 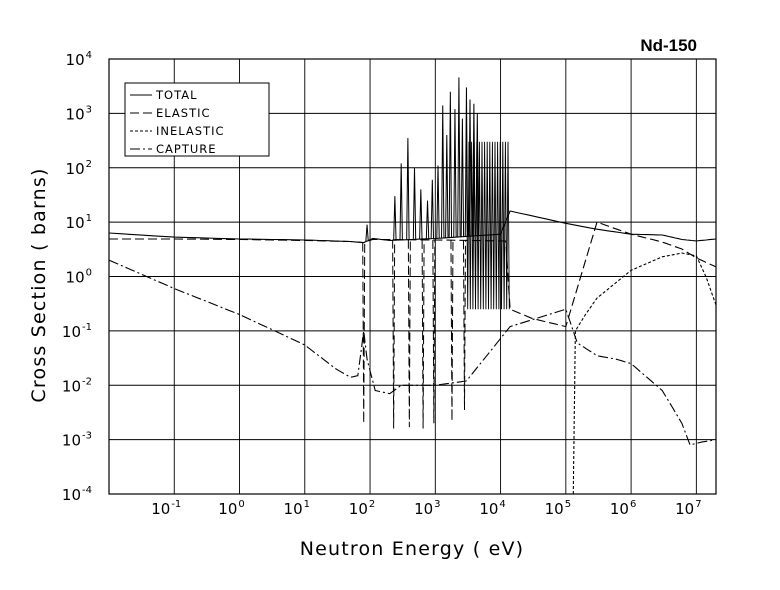 What do you see at coordinates (487, 225) in the screenshot?
I see `resonance-band` at bounding box center [487, 225].